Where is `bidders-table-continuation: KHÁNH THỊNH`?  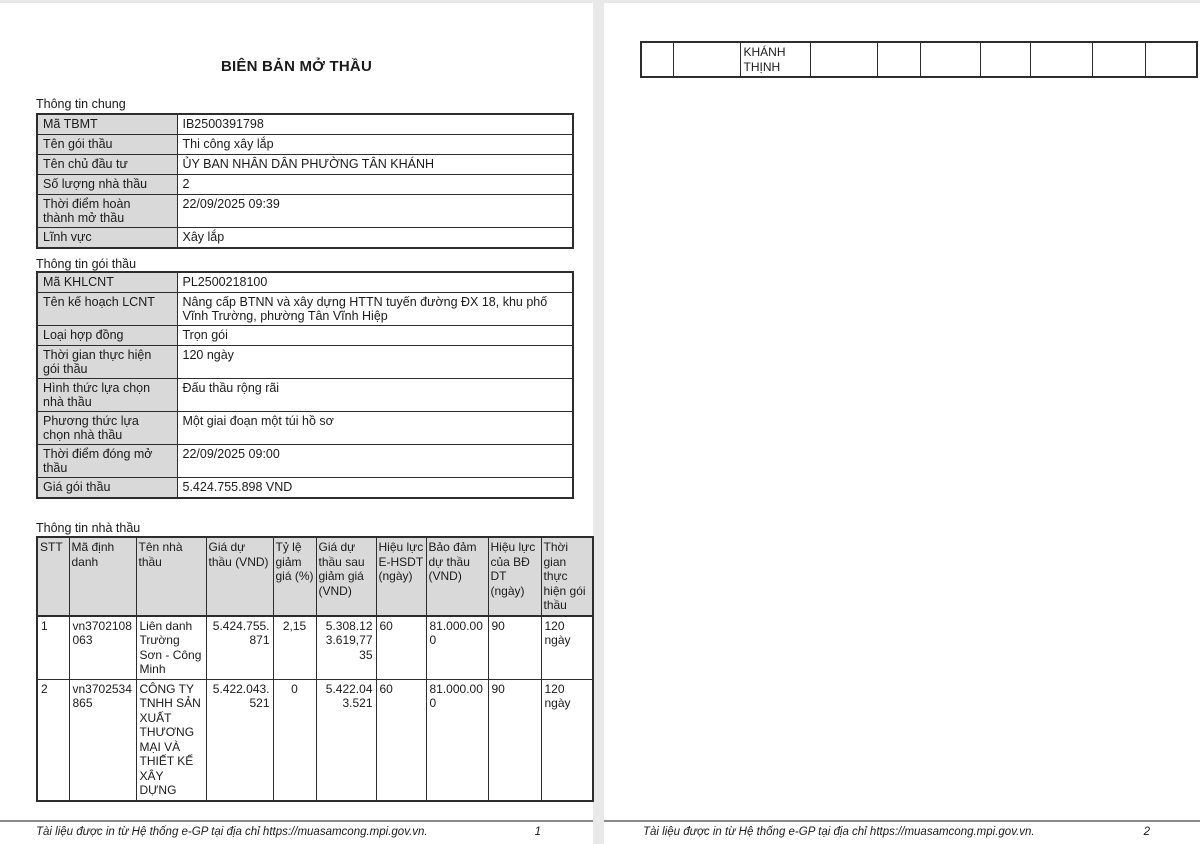
bidders-table-continuation: KHÁNH THỊNH is located at coordinates (919, 59).